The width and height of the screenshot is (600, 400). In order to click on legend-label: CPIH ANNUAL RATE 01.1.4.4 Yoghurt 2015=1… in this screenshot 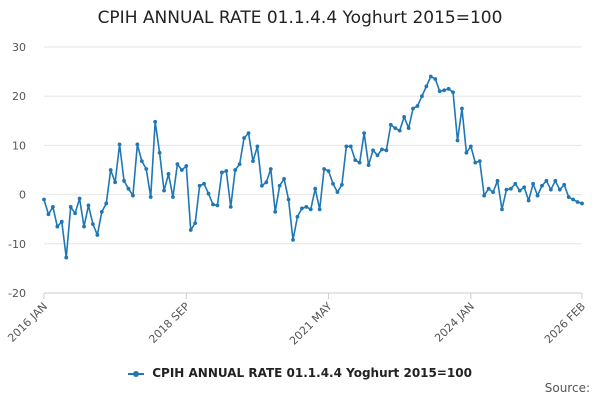, I will do `click(312, 373)`.